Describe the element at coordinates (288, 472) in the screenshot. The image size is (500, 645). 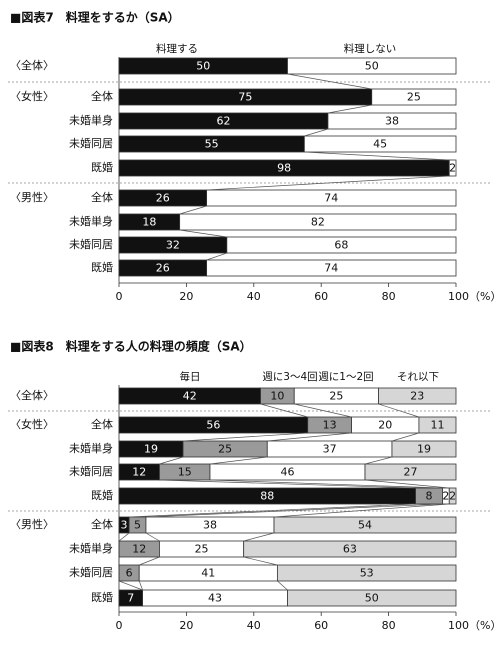
I see `data-label: 46` at that location.